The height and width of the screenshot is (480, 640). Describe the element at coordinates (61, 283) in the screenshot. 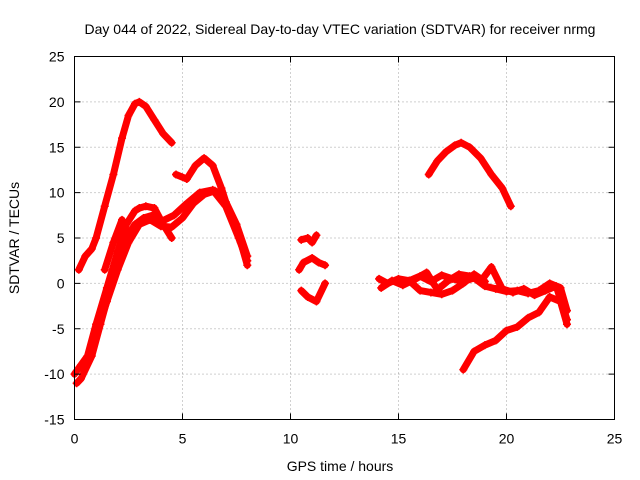

I see `y-tick-label: 0` at that location.